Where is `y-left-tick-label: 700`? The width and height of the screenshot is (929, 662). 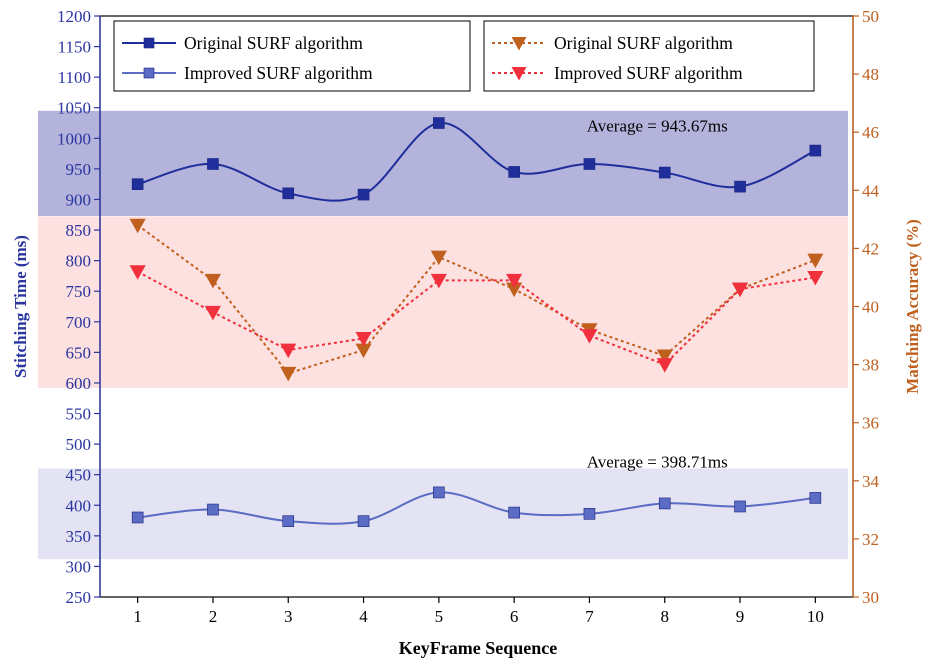
y-left-tick-label: 700 is located at coordinates (79, 322).